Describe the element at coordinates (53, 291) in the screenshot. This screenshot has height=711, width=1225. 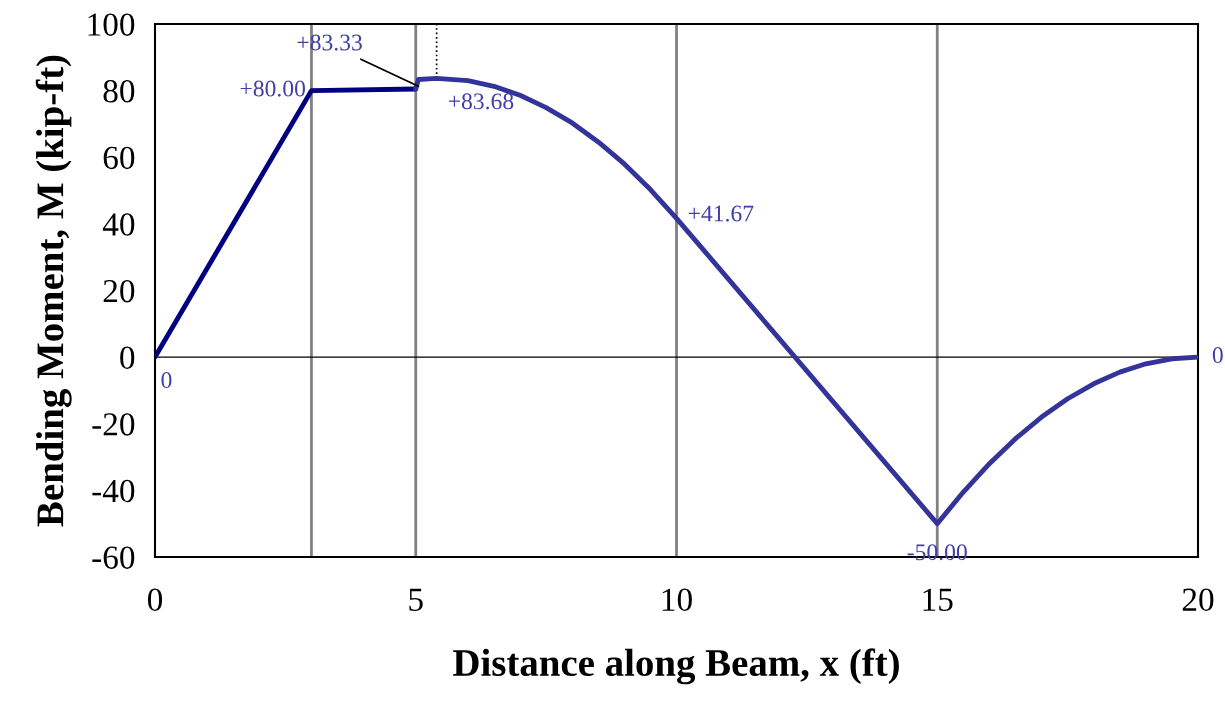
I see `y-axis-title: Bending Moment, M (kip-ft)` at that location.